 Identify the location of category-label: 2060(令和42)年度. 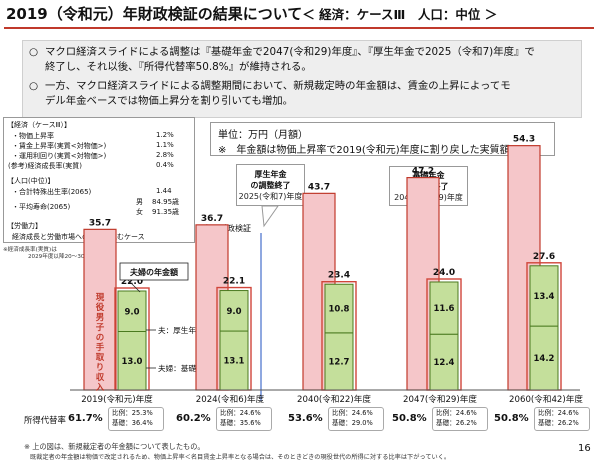
(546, 399).